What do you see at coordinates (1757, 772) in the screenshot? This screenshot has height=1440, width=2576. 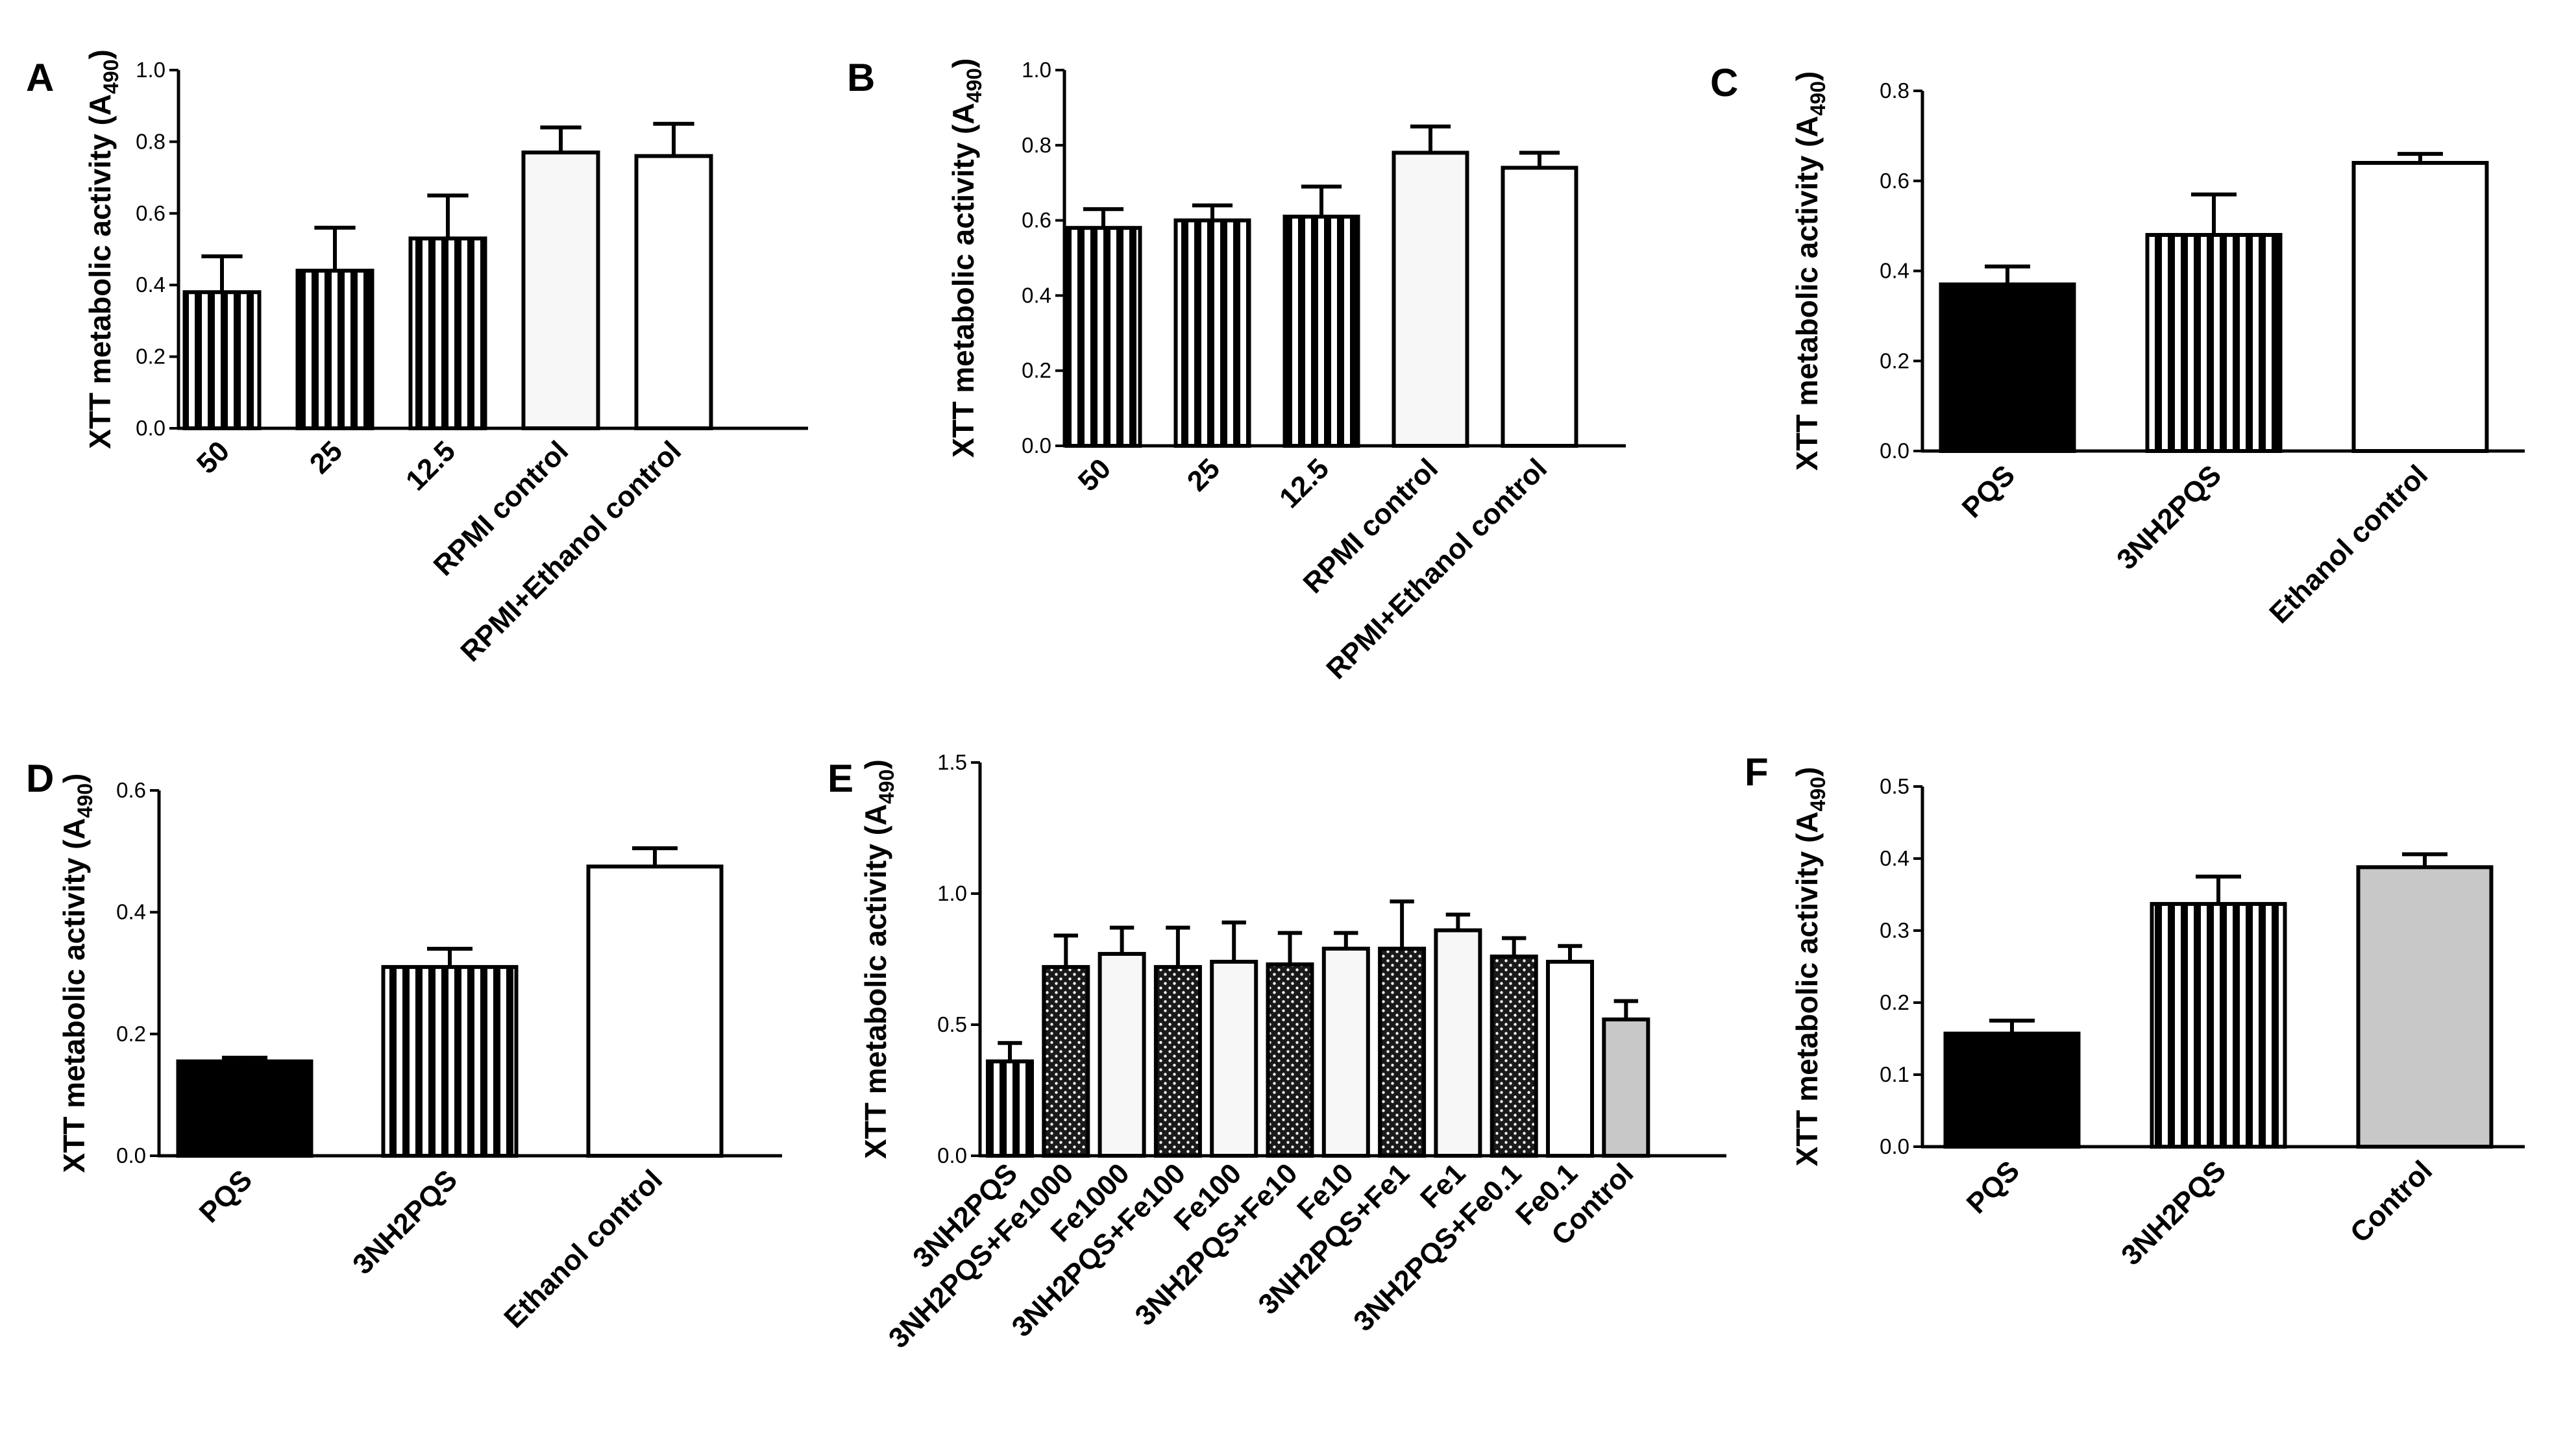 I see `panel-letter: F` at bounding box center [1757, 772].